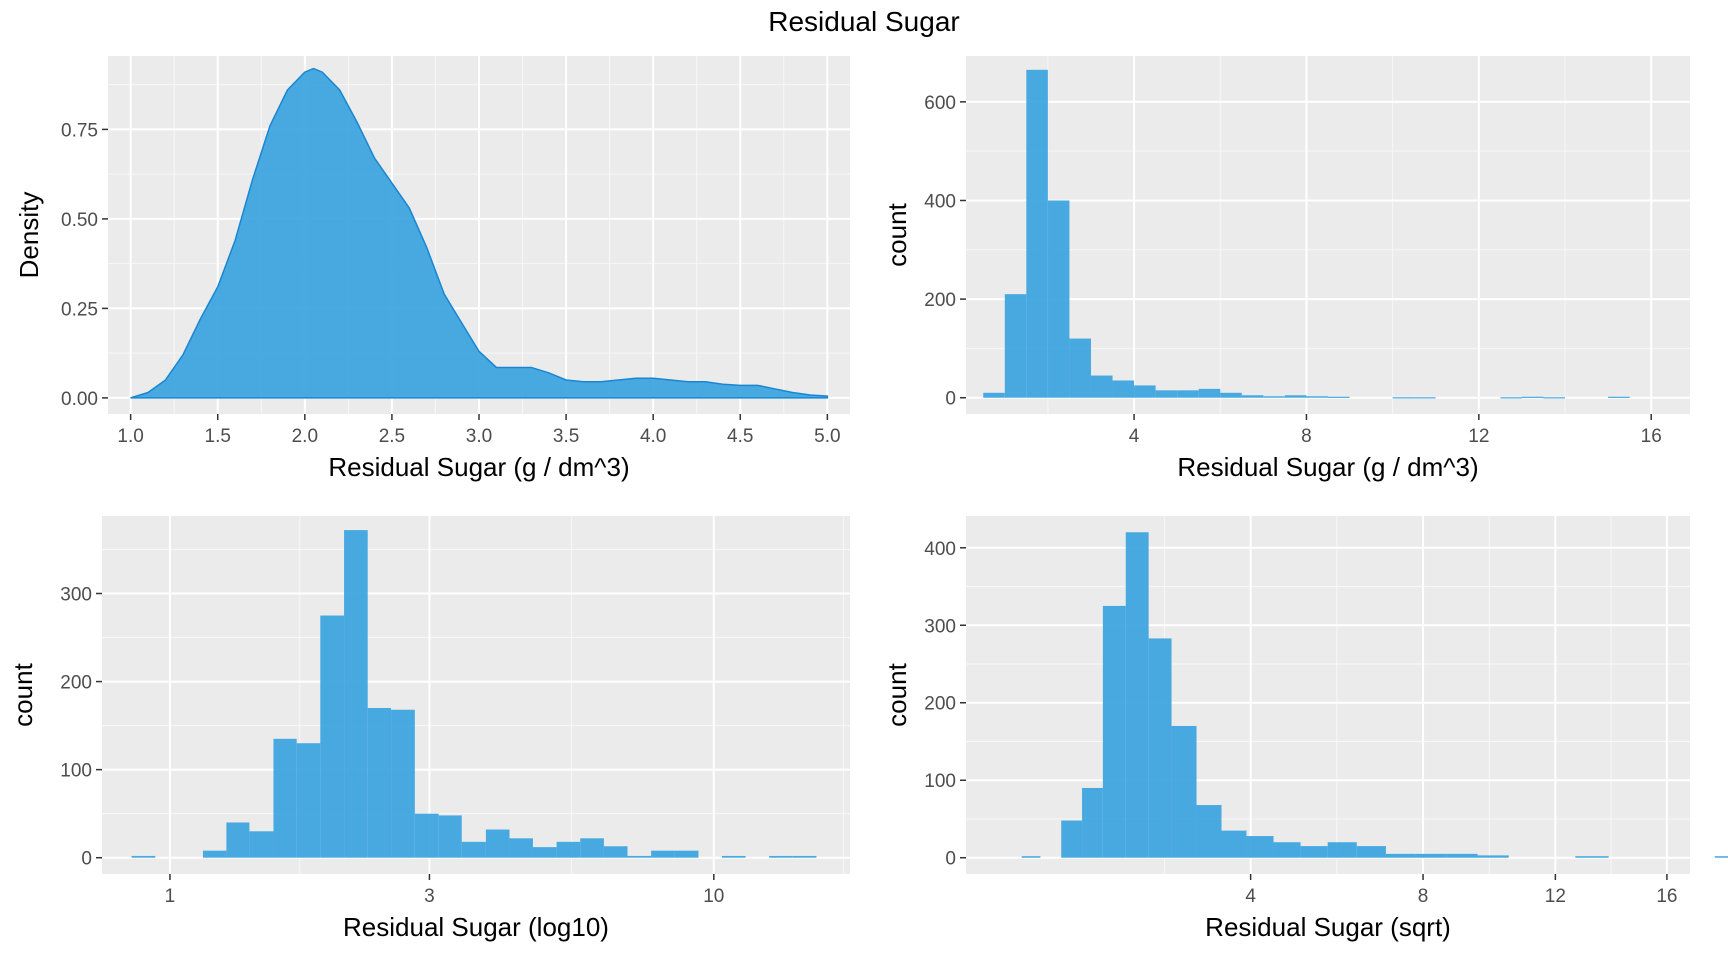 The height and width of the screenshot is (960, 1728). Describe the element at coordinates (79, 309) in the screenshot. I see `y-tick-label: 0.25` at that location.